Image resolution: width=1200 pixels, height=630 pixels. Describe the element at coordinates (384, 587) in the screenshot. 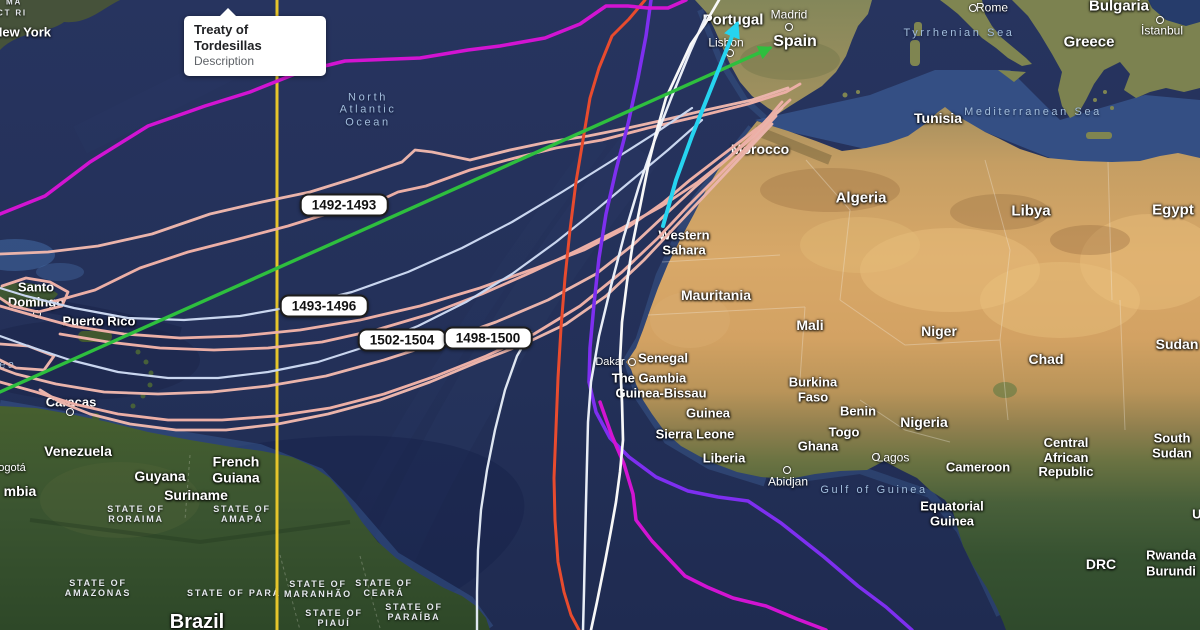

I see `state-label: STATE OF CEARÁ` at that location.